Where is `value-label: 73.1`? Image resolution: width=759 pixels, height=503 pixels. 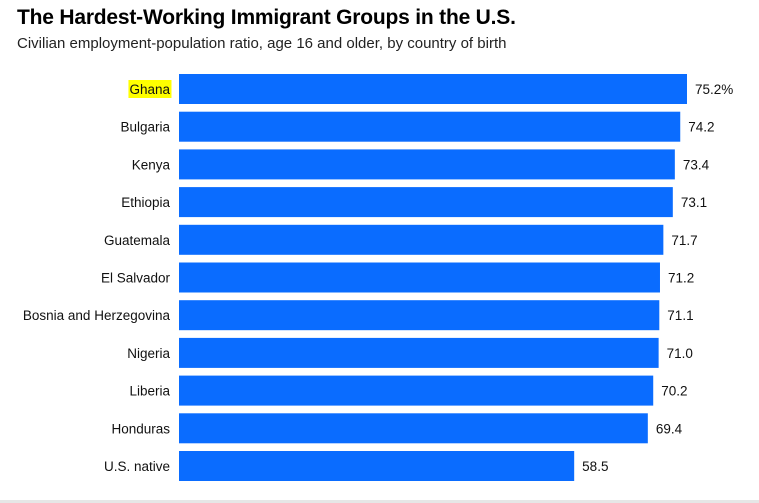
value-label: 73.1 is located at coordinates (694, 202).